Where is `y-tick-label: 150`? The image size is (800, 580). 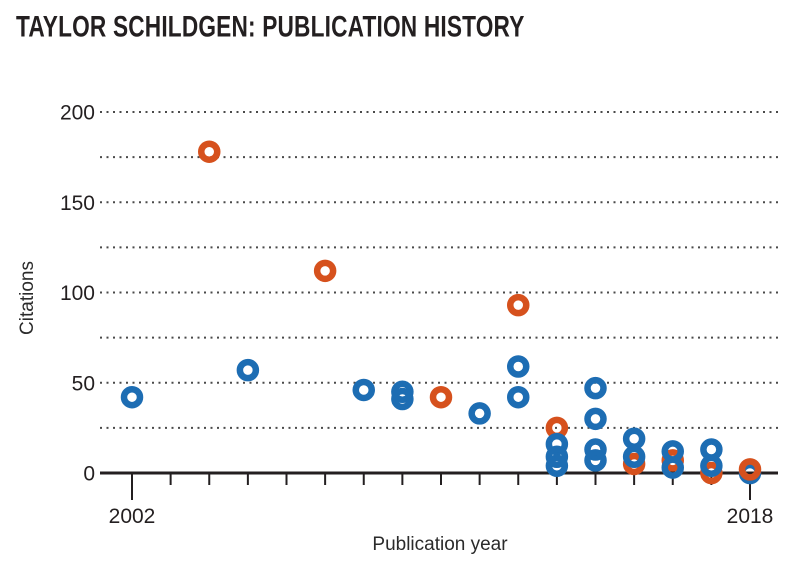 y-tick-label: 150 is located at coordinates (77, 203).